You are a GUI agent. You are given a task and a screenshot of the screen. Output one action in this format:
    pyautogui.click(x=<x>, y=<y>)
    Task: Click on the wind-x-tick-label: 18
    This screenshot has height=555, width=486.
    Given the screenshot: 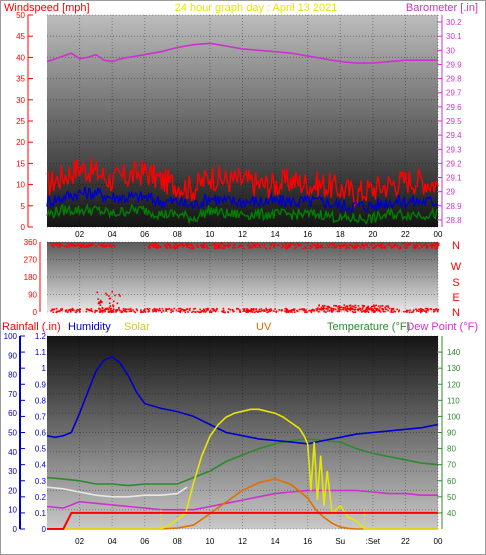 What is the action you would take?
    pyautogui.click(x=340, y=234)
    